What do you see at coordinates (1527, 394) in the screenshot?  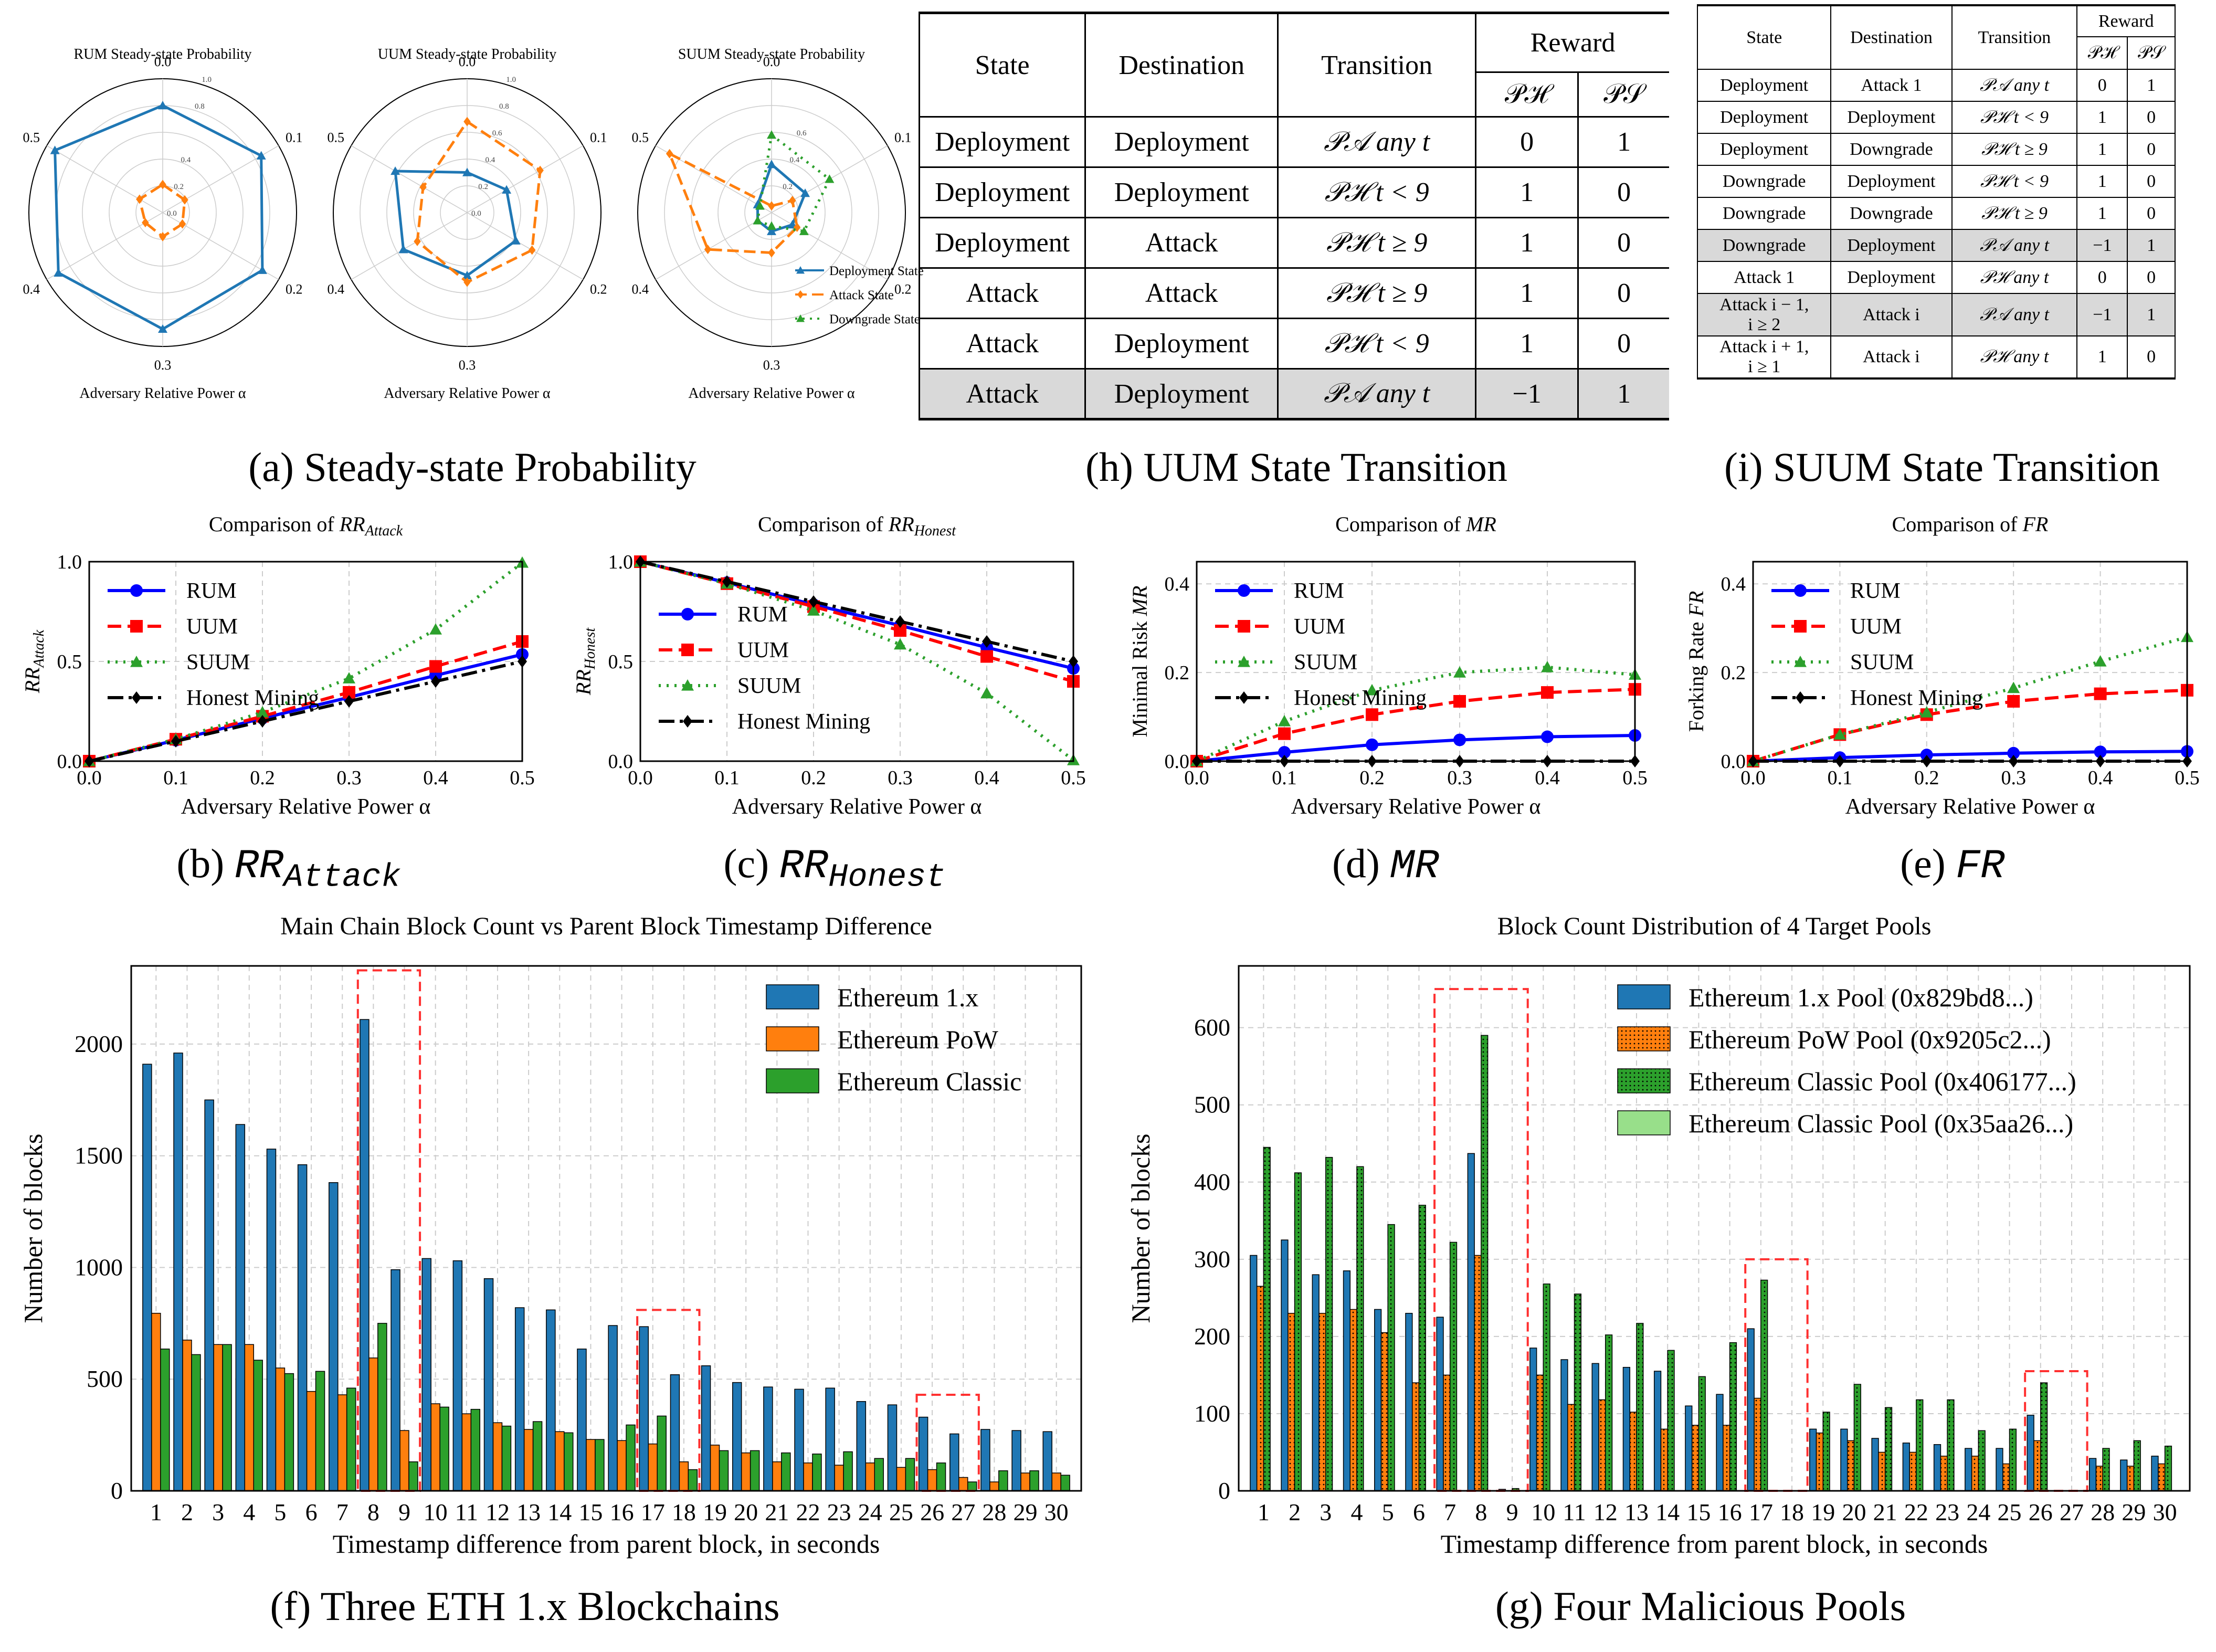 I see `uum-text-ph: −1` at bounding box center [1527, 394].